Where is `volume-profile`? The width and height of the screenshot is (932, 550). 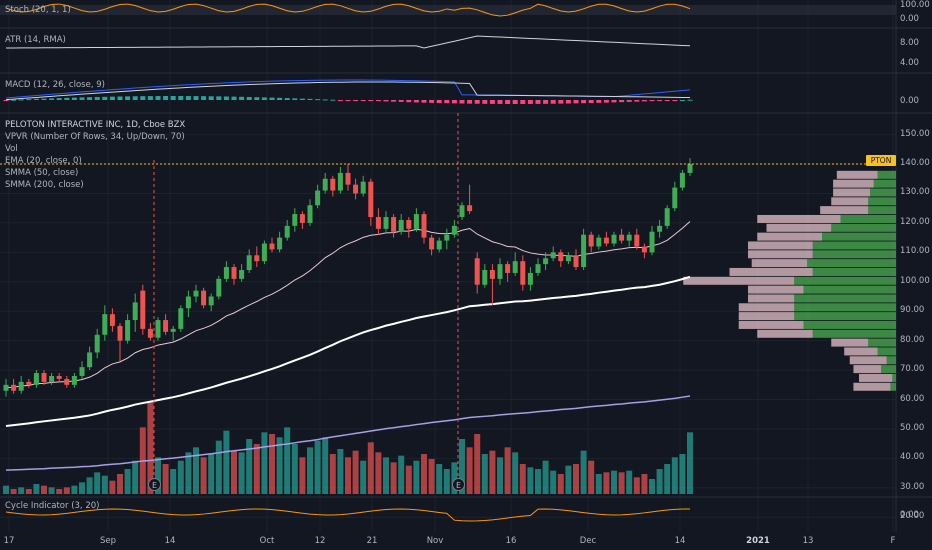 volume-profile is located at coordinates (789, 280).